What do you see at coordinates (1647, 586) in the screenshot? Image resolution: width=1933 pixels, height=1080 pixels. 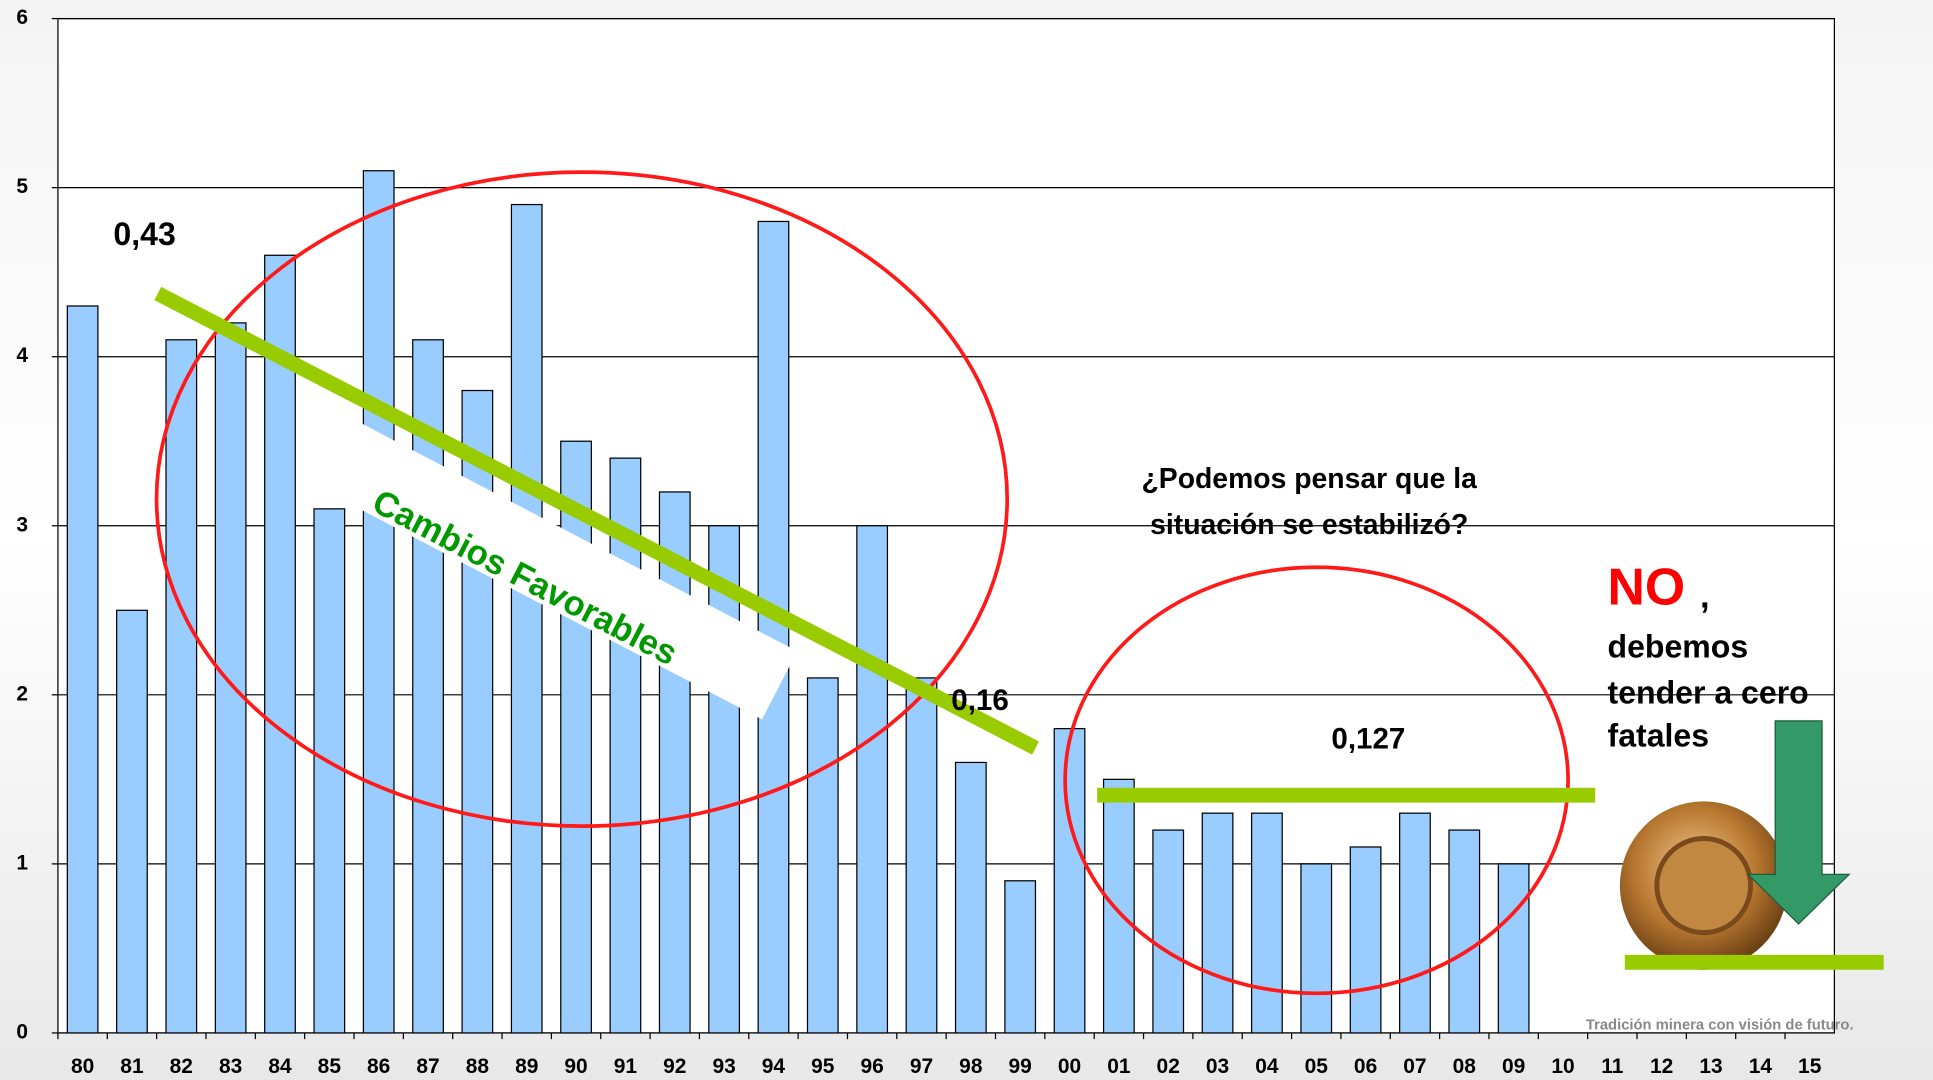 I see `annotation: NO` at bounding box center [1647, 586].